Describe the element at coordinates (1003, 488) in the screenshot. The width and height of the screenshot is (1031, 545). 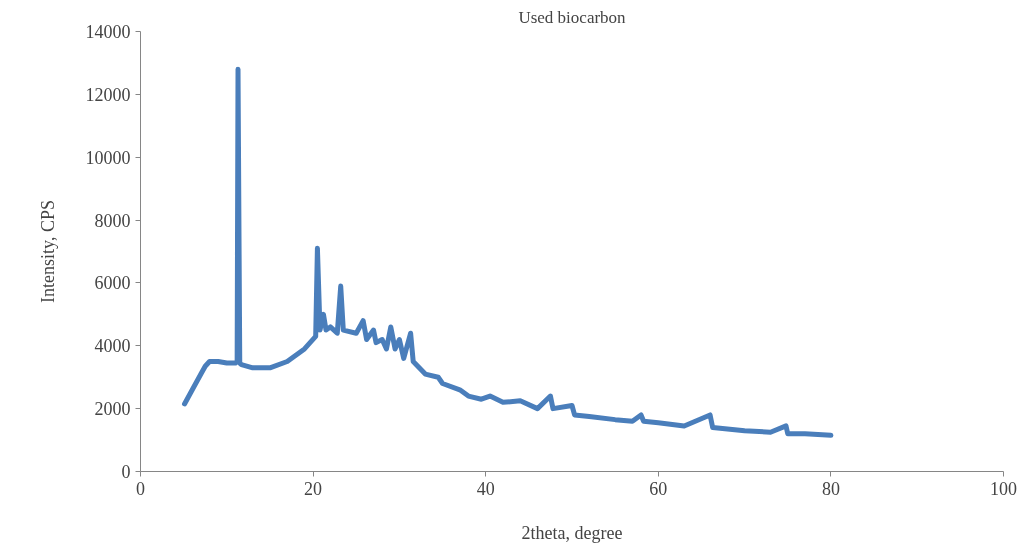
I see `x-tick-label: 100` at that location.